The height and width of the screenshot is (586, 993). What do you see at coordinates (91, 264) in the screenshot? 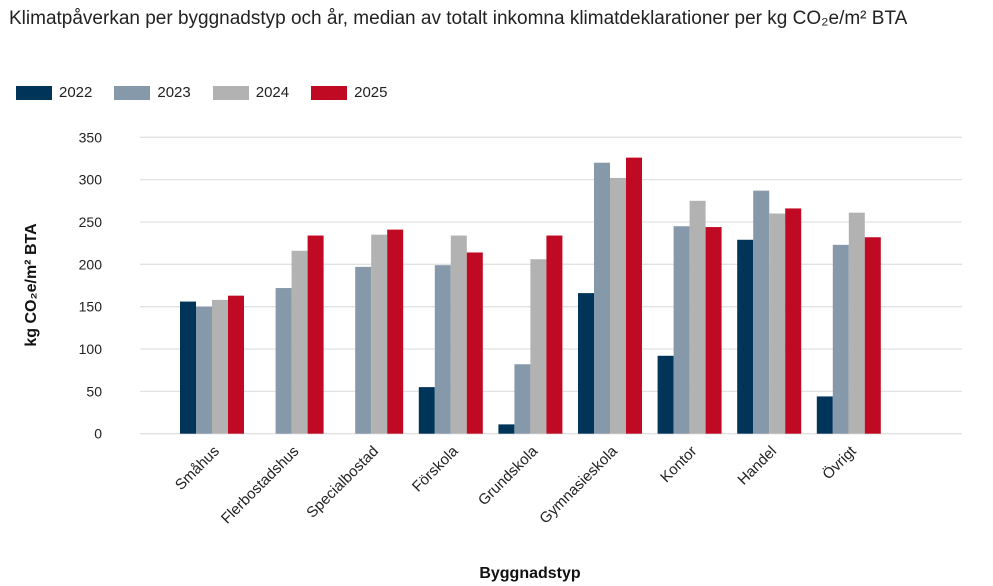
I see `y-tick-label: 200` at bounding box center [91, 264].